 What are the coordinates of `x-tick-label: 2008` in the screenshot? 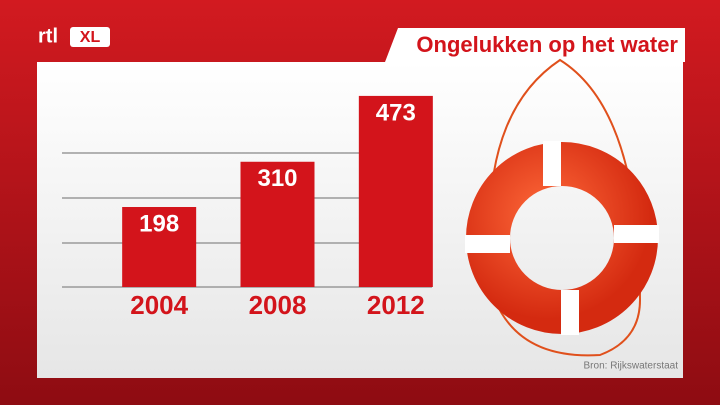 It's located at (278, 305).